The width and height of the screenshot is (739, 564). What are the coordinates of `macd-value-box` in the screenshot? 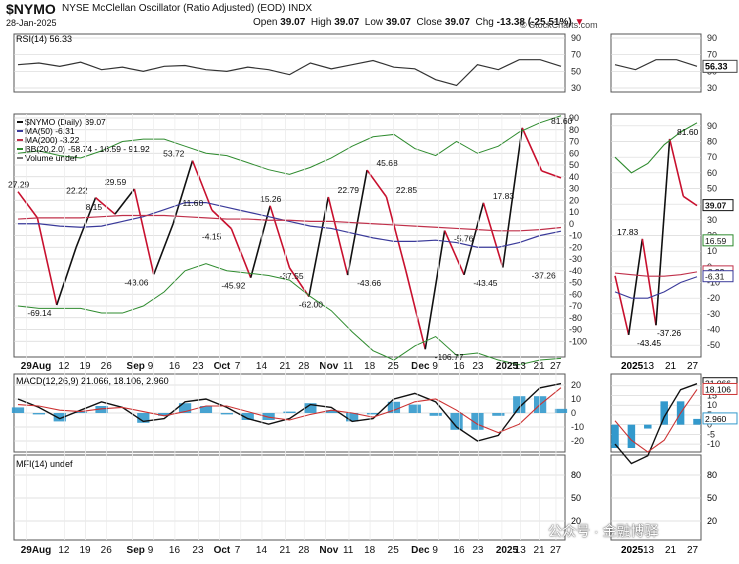 It's located at (720, 388).